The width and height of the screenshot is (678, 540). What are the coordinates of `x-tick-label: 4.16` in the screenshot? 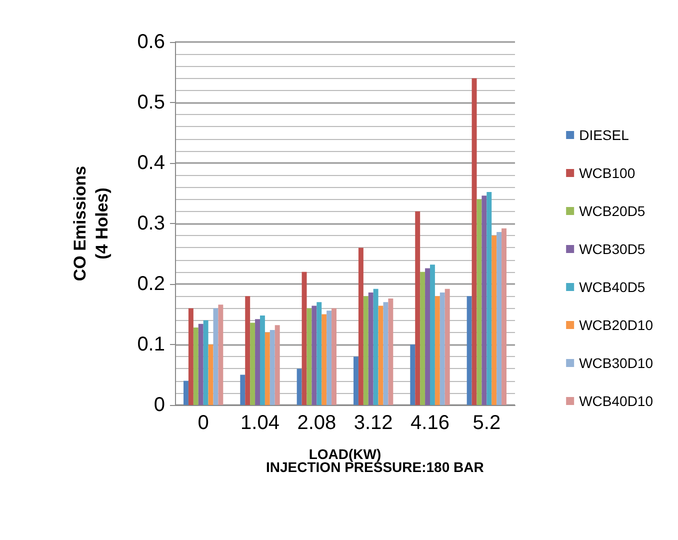 It's located at (430, 423).